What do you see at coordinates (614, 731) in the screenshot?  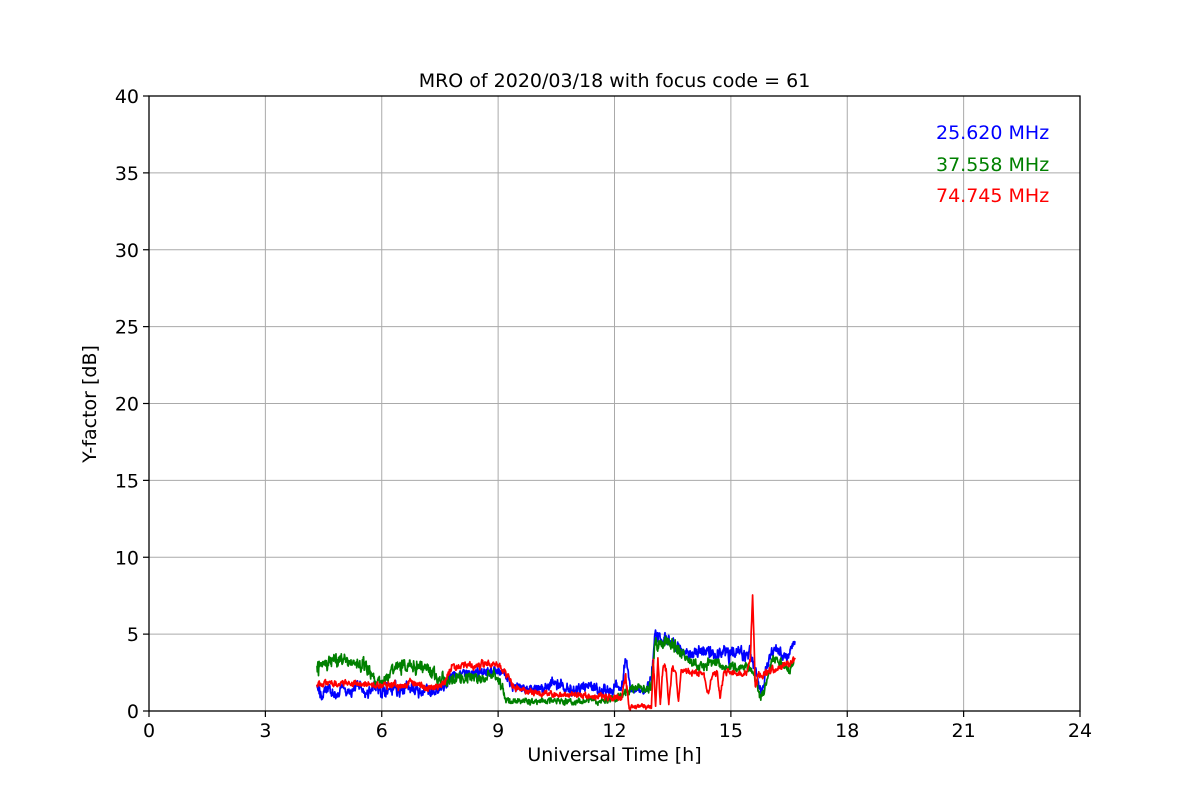 I see `x-tick-label: 12` at bounding box center [614, 731].